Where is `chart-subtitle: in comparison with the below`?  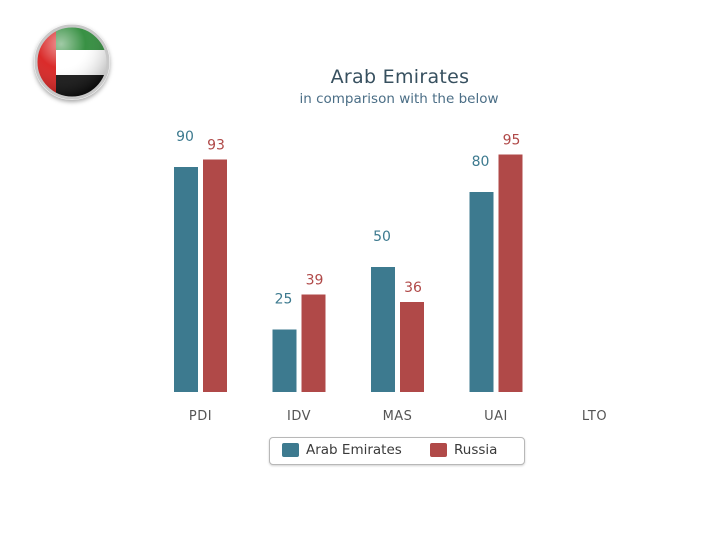
chart-subtitle: in comparison with the below is located at coordinates (399, 99).